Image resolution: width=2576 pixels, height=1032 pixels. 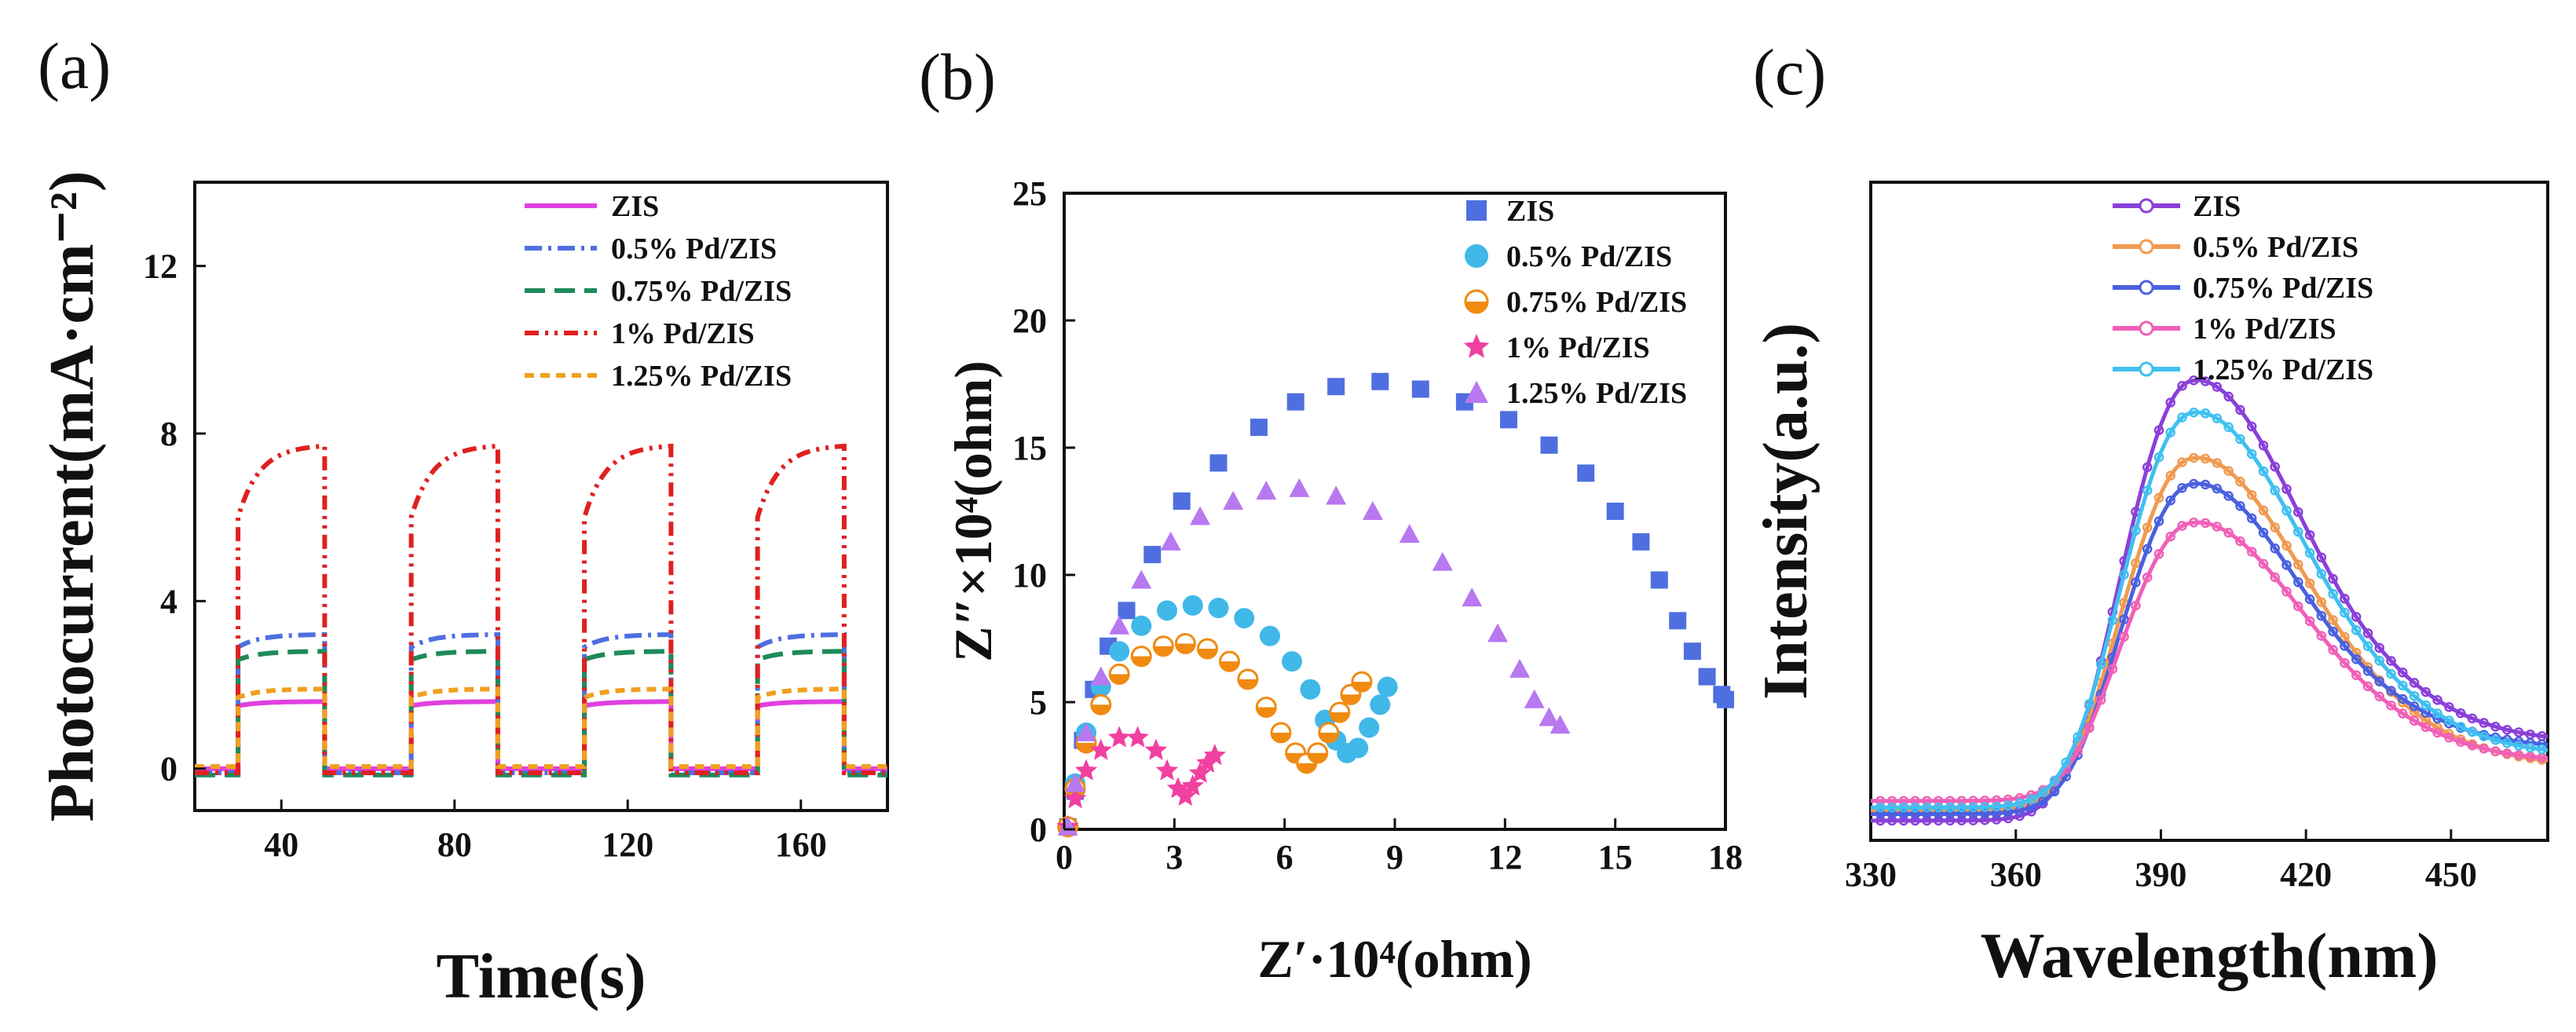 I want to click on panel-a-label: (a), so click(x=75, y=66).